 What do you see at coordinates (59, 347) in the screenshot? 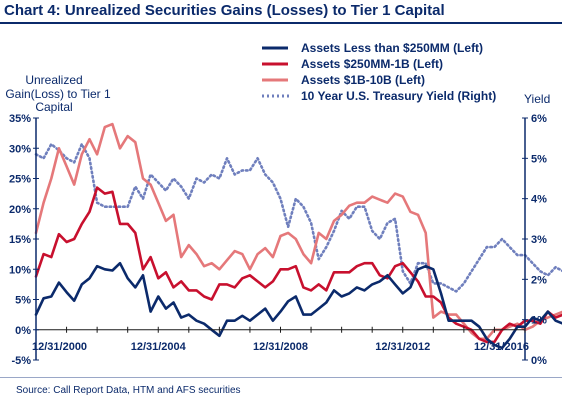
I see `x-tick-label: 12/31/2000` at bounding box center [59, 347].